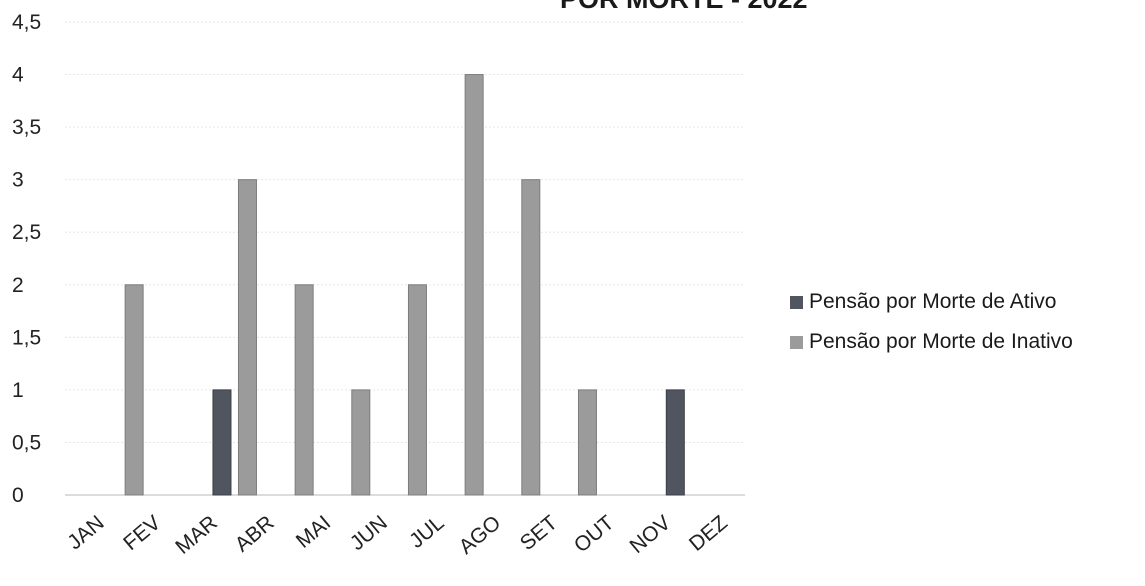 This screenshot has height=586, width=1145. What do you see at coordinates (26, 442) in the screenshot?
I see `y-tick-label: 0,5` at bounding box center [26, 442].